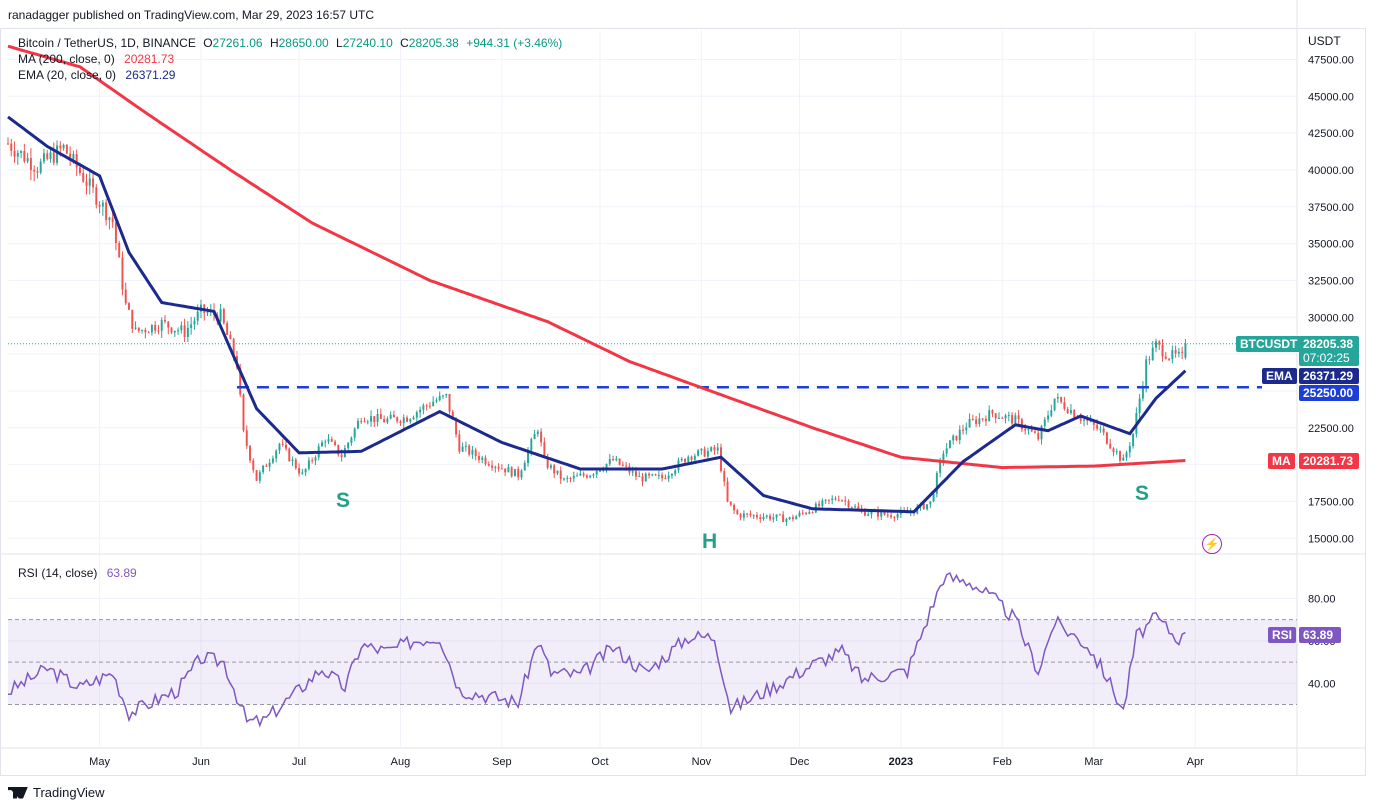  What do you see at coordinates (56, 792) in the screenshot?
I see `tradingview-logo: TradingView` at bounding box center [56, 792].